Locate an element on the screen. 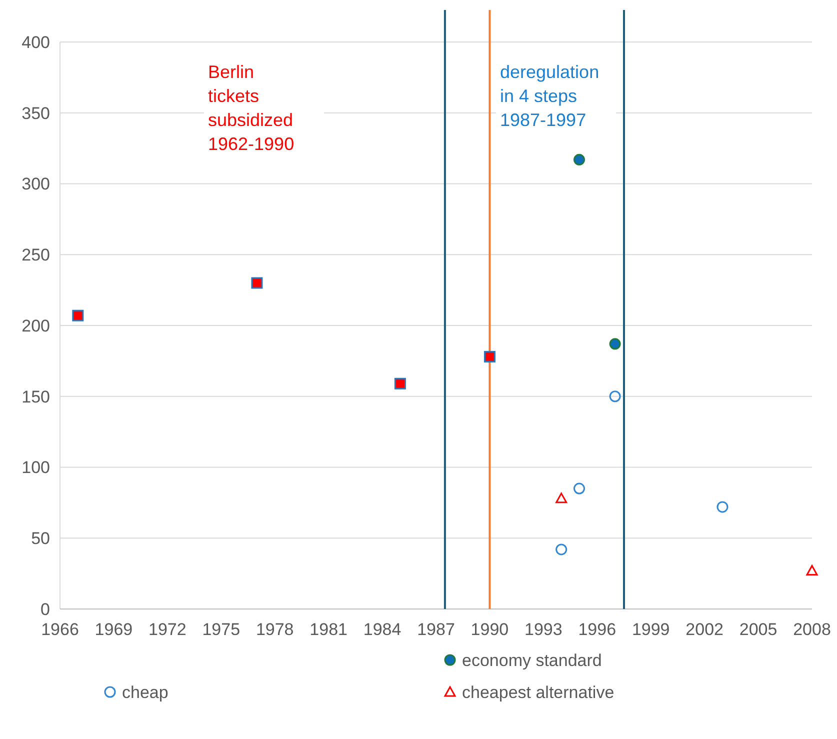 This screenshot has height=739, width=837. x-tick-label: 1987 is located at coordinates (436, 629).